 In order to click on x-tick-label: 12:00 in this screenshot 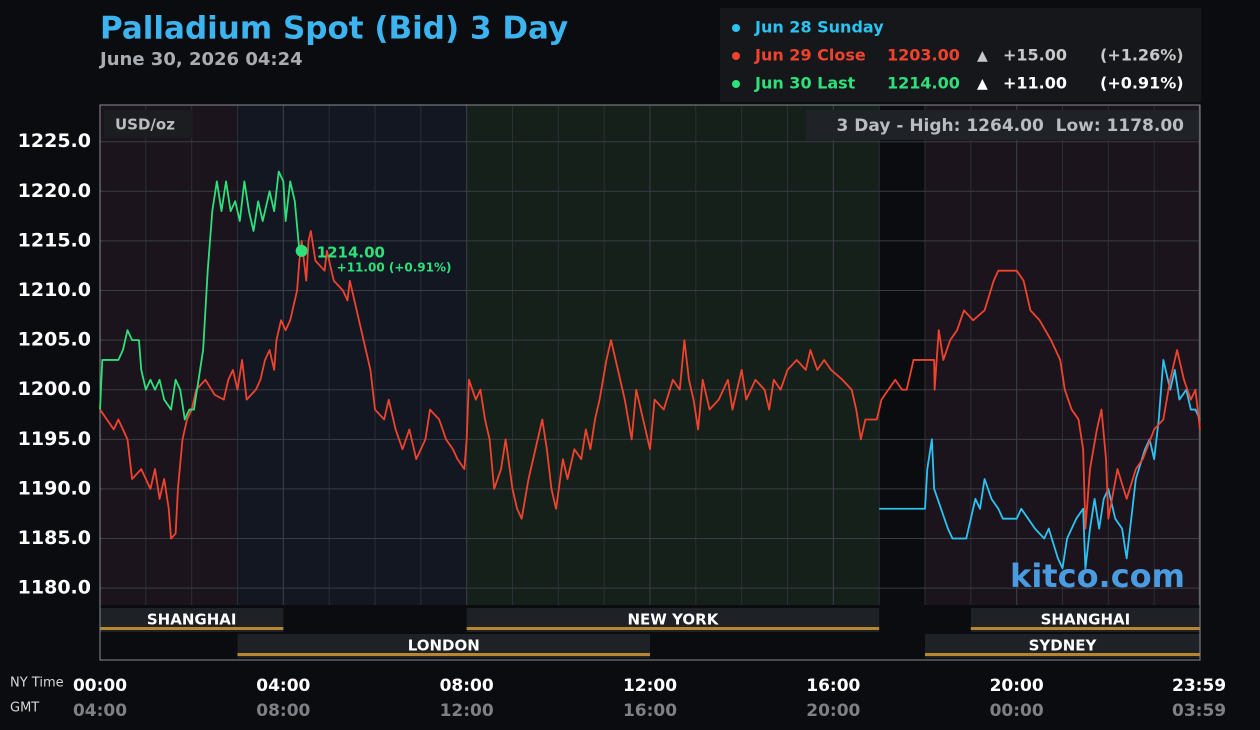, I will do `click(650, 686)`.